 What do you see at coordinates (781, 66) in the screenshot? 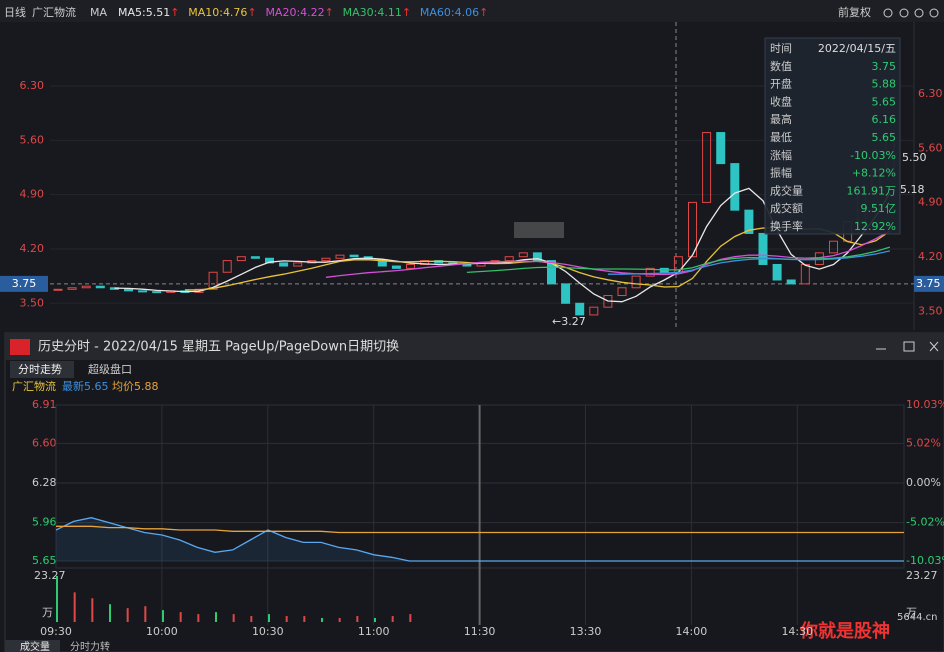
I see `tooltip-key: 数值` at bounding box center [781, 66].